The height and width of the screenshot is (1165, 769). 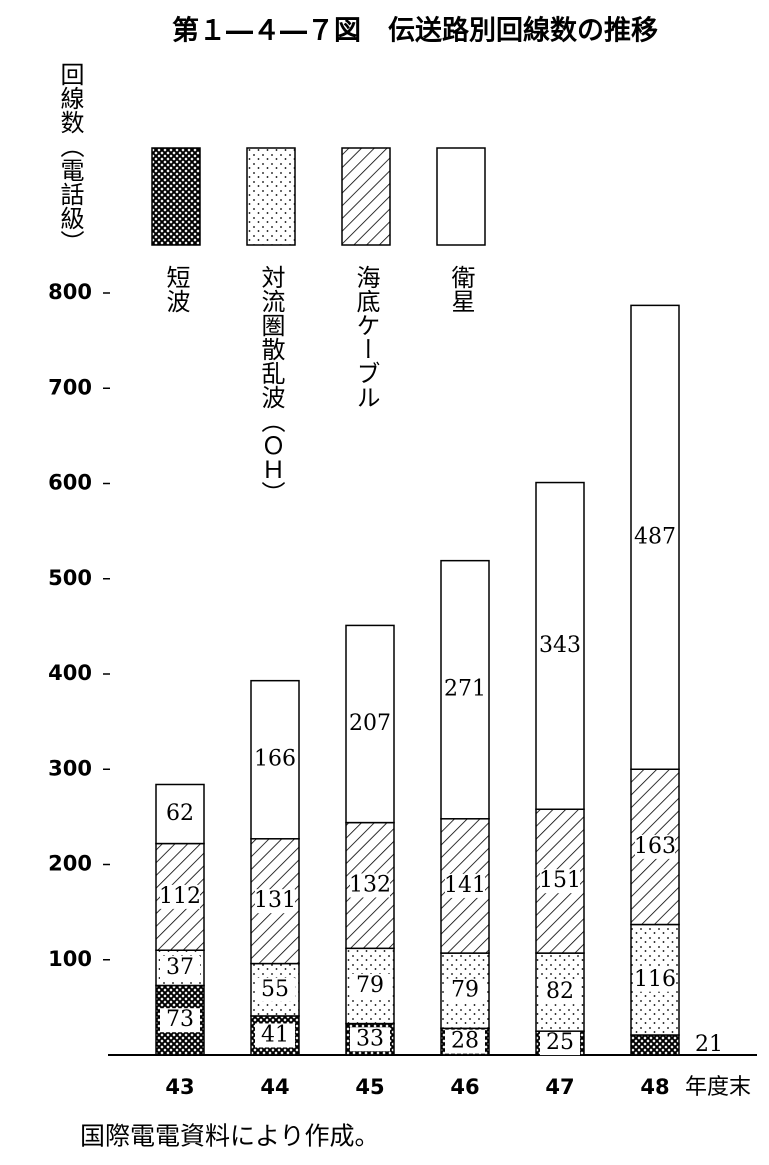 I want to click on x-tick-label: 47, so click(x=559, y=1087).